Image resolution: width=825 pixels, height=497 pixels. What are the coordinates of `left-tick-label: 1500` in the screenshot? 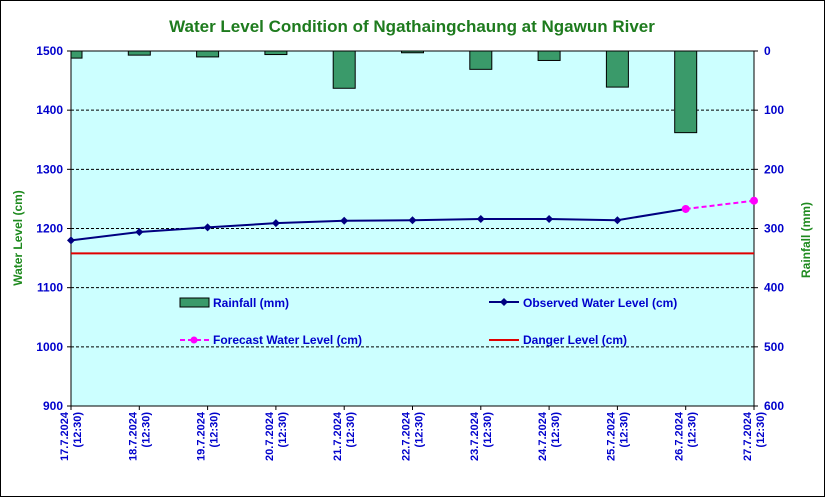 It's located at (49, 51).